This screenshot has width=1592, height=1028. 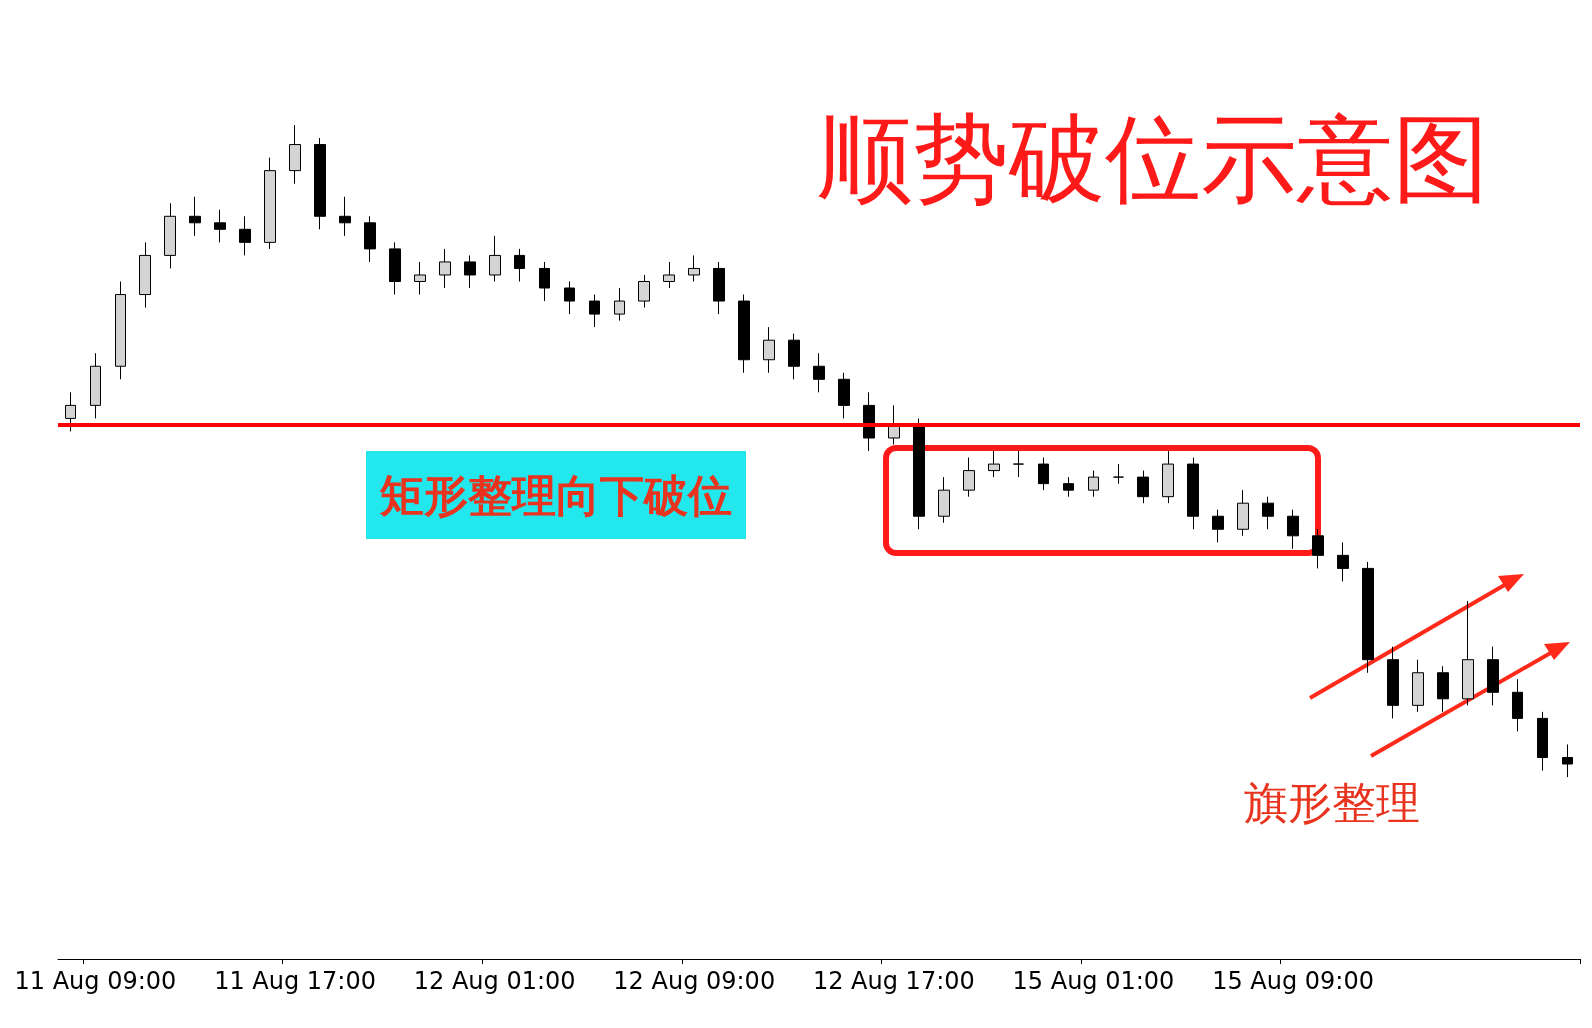 I want to click on x-tick-label: 11 Aug 17:00, so click(x=295, y=981).